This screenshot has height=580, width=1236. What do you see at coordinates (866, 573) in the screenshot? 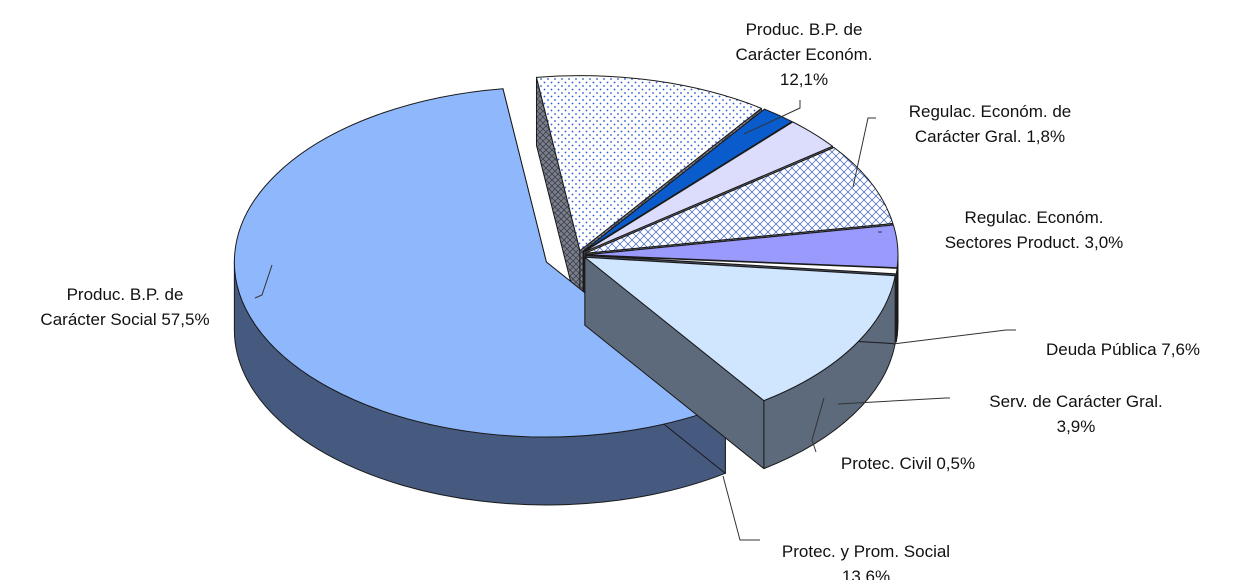
I see `slice-label-line: 13,6%` at bounding box center [866, 573].